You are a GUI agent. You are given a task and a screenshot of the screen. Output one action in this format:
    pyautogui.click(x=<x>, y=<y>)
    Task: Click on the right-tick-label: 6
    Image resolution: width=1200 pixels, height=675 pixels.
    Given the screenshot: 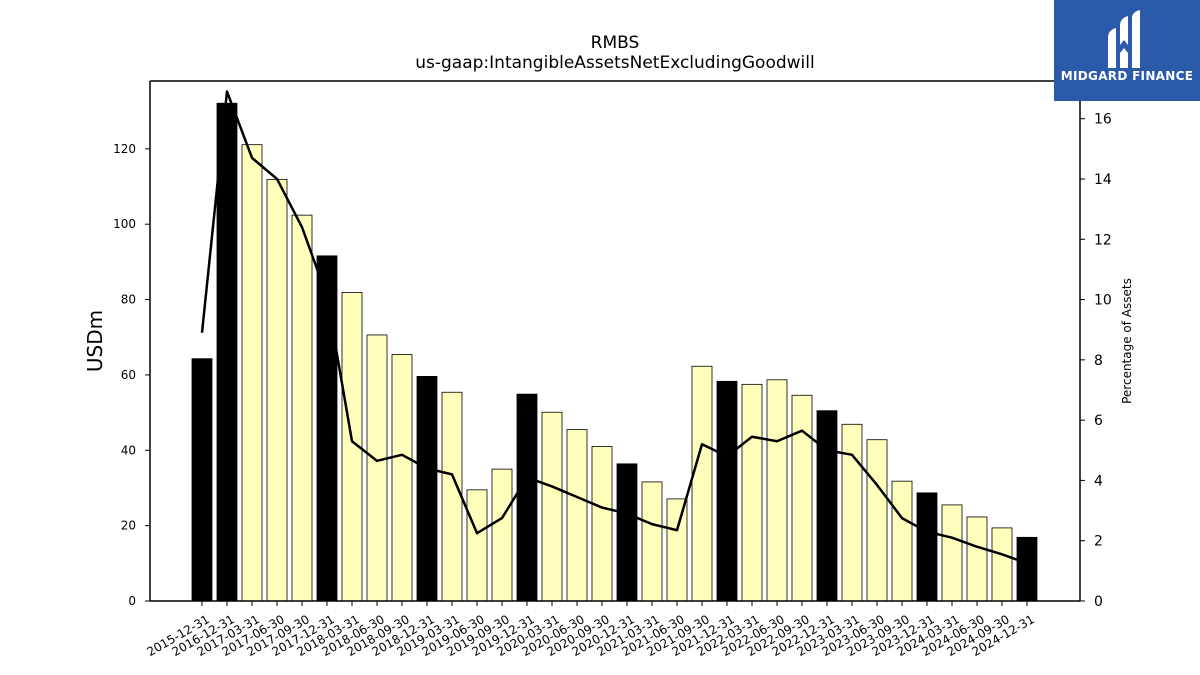 What is the action you would take?
    pyautogui.click(x=1098, y=421)
    